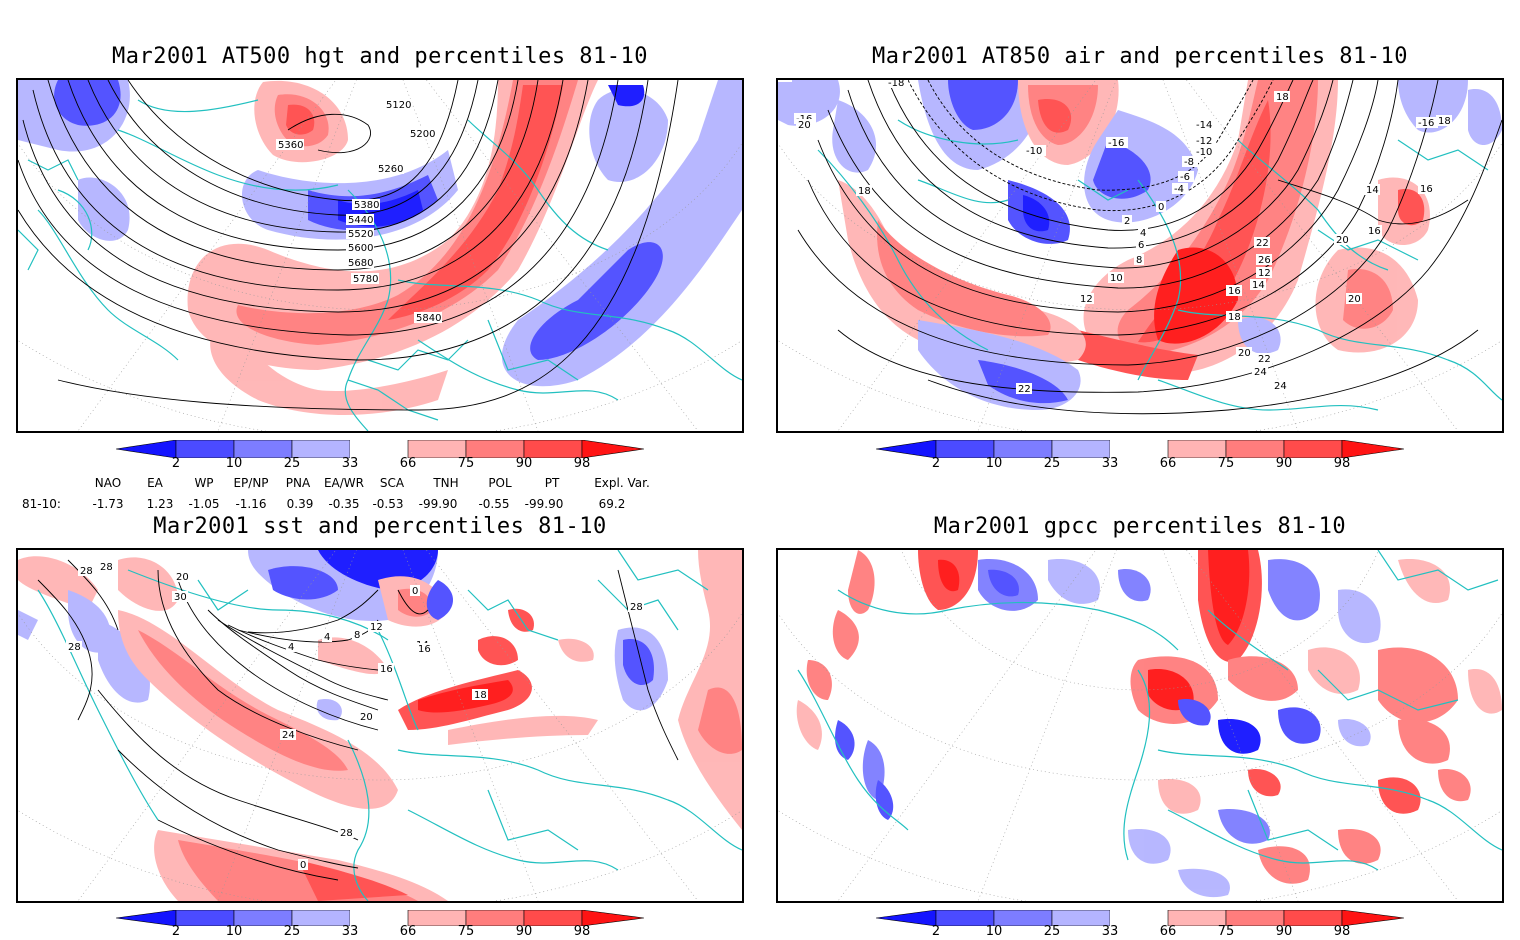 This screenshot has width=1520, height=940. I want to click on contour-label: 30, so click(180, 597).